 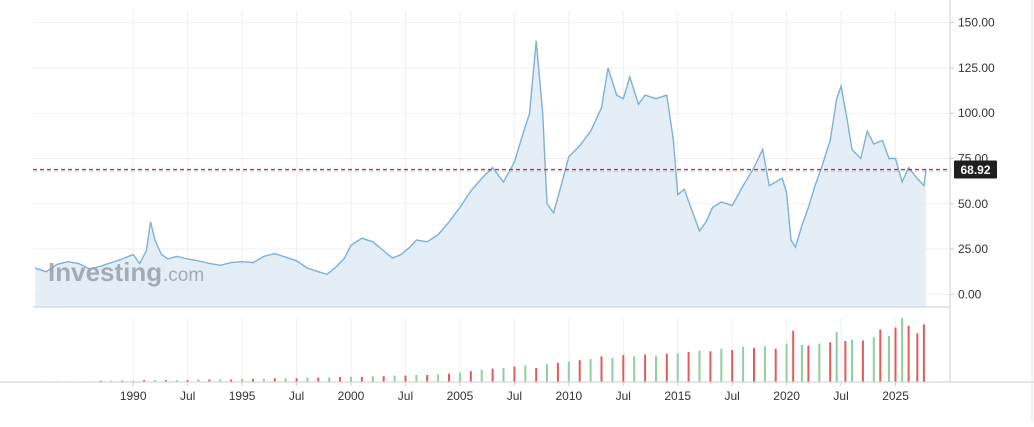 I want to click on watermark: Investing .com, so click(x=126, y=272).